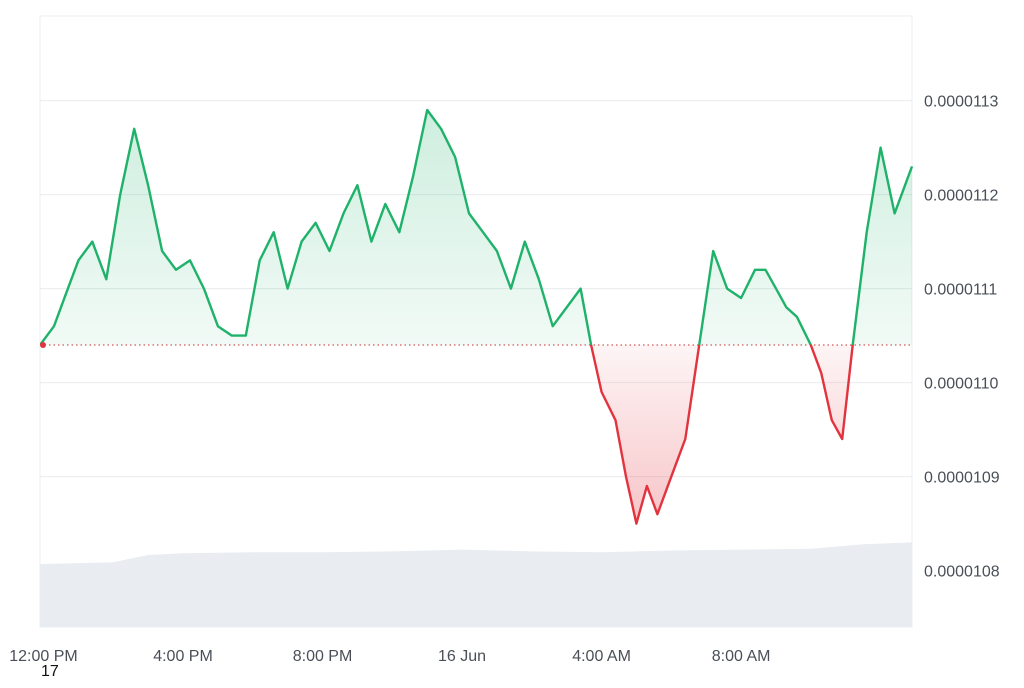 The image size is (1024, 688). Describe the element at coordinates (961, 384) in the screenshot. I see `y-tick-label: 0.0000110` at that location.